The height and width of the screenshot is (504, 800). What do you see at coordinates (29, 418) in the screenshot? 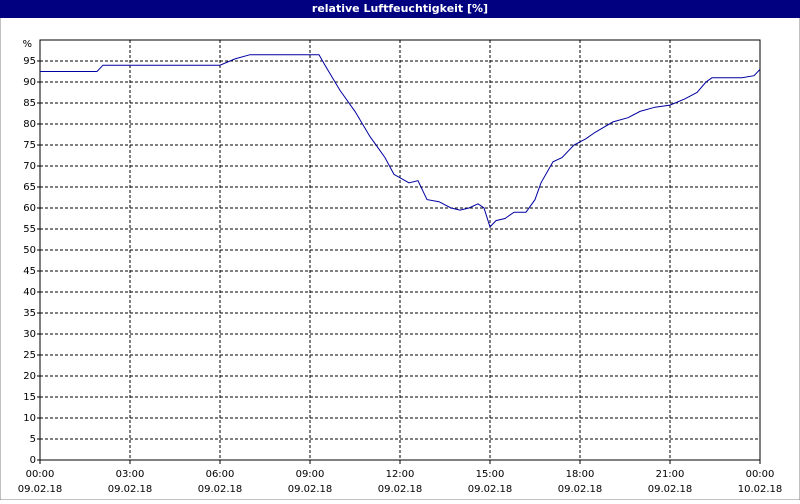
I see `y-tick-label: 10` at bounding box center [29, 418].